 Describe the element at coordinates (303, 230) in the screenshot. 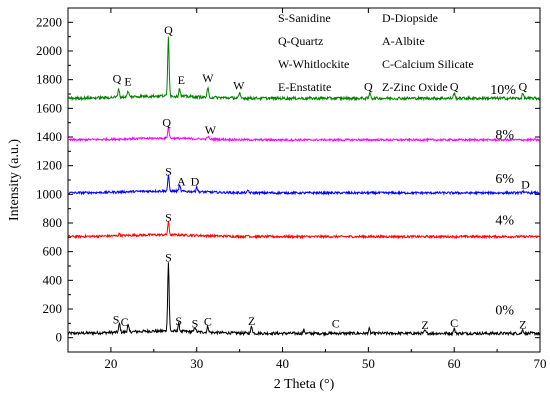

I see `series-line-4pct` at that location.